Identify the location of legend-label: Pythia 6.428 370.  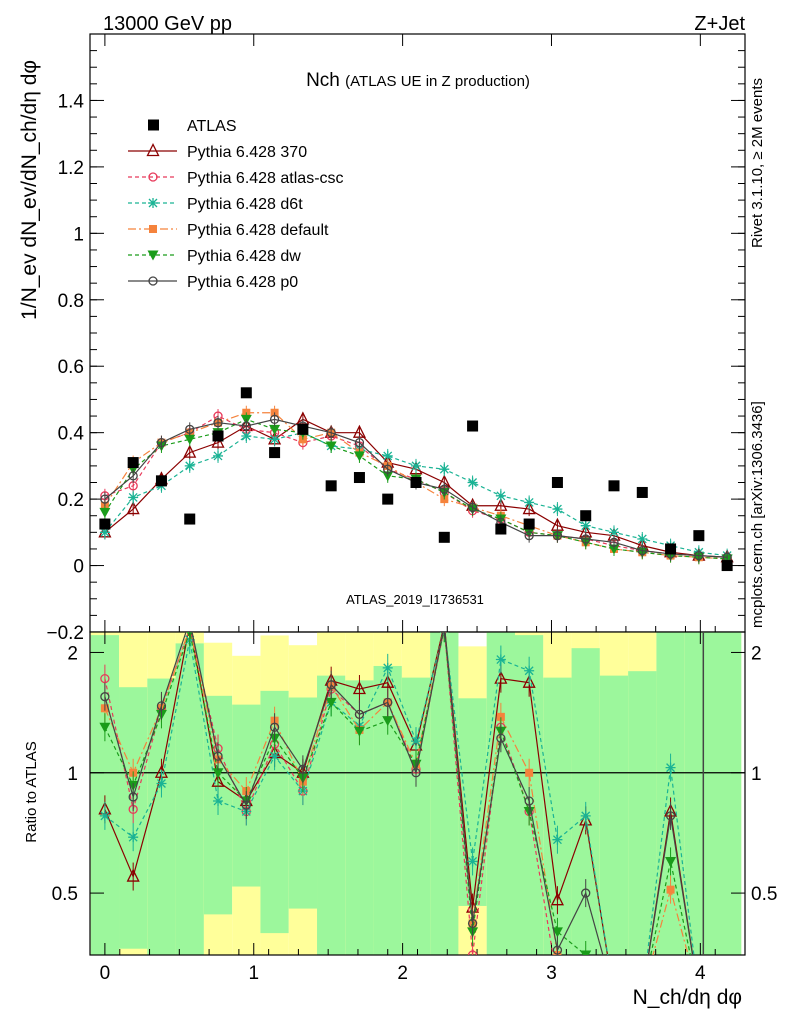
(247, 152).